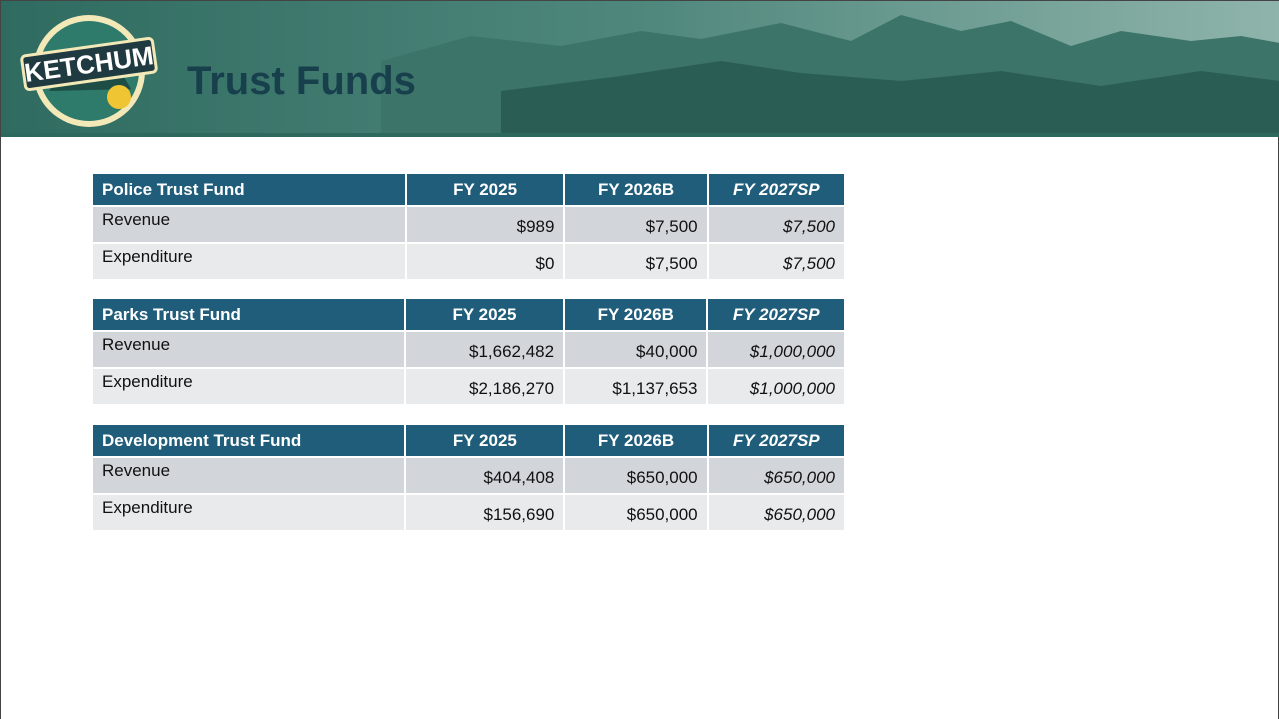 The width and height of the screenshot is (1279, 719). I want to click on hills, so click(890, 99).